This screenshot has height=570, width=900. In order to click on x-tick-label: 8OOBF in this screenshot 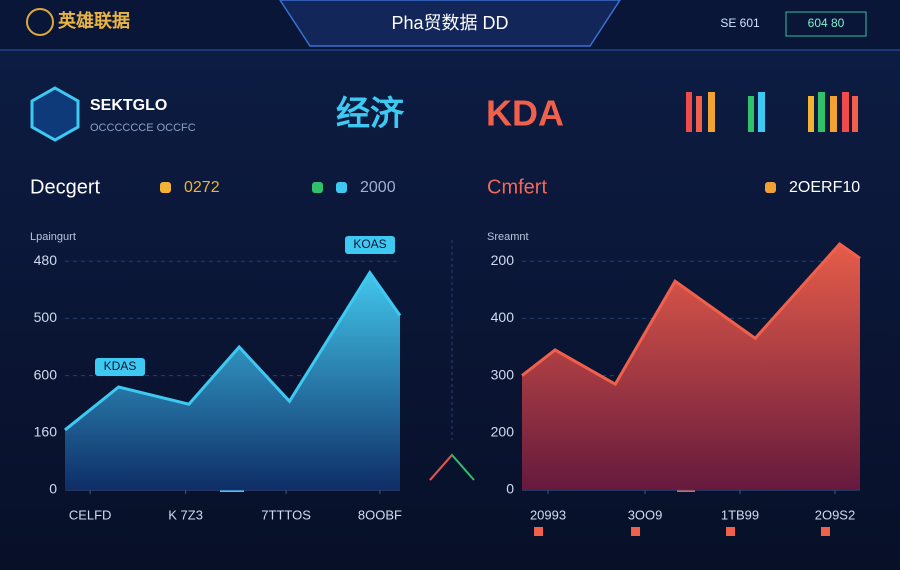, I will do `click(380, 514)`.